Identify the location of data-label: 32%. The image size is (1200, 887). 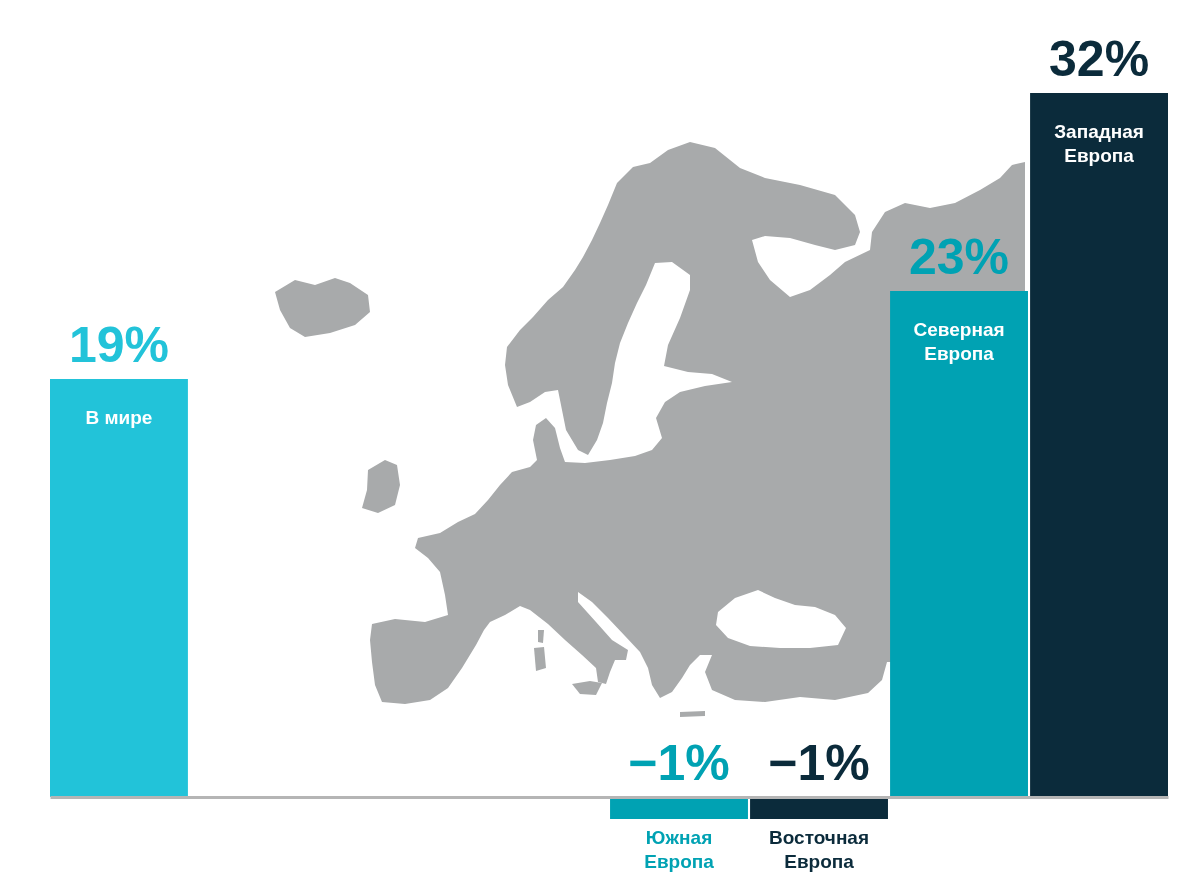
(1099, 59).